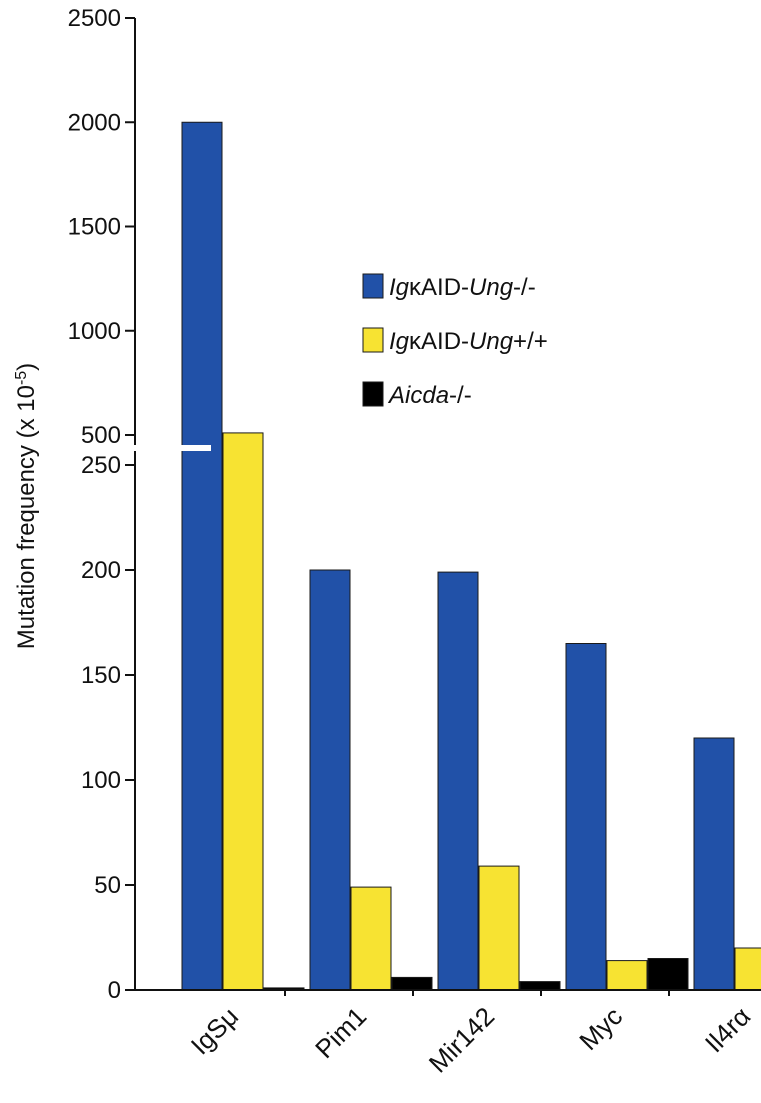  I want to click on y-tick-label-upper-1000: 1000, so click(94, 331).